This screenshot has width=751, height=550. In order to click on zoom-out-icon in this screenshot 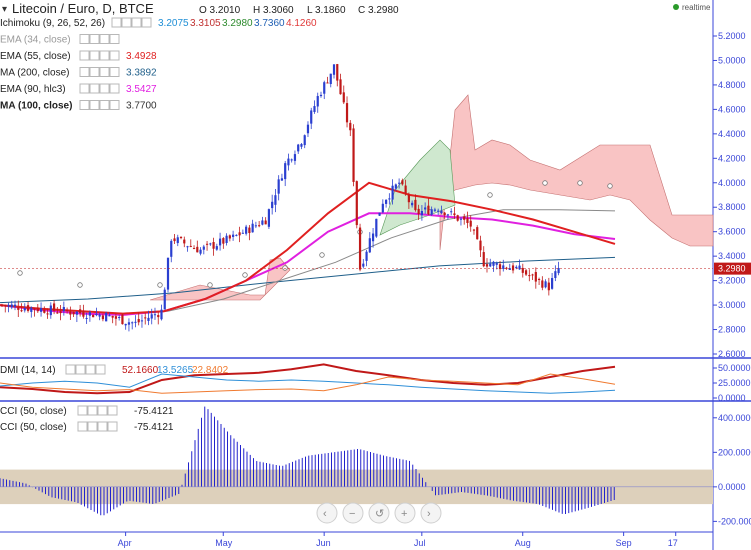, I will do `click(353, 513)`.